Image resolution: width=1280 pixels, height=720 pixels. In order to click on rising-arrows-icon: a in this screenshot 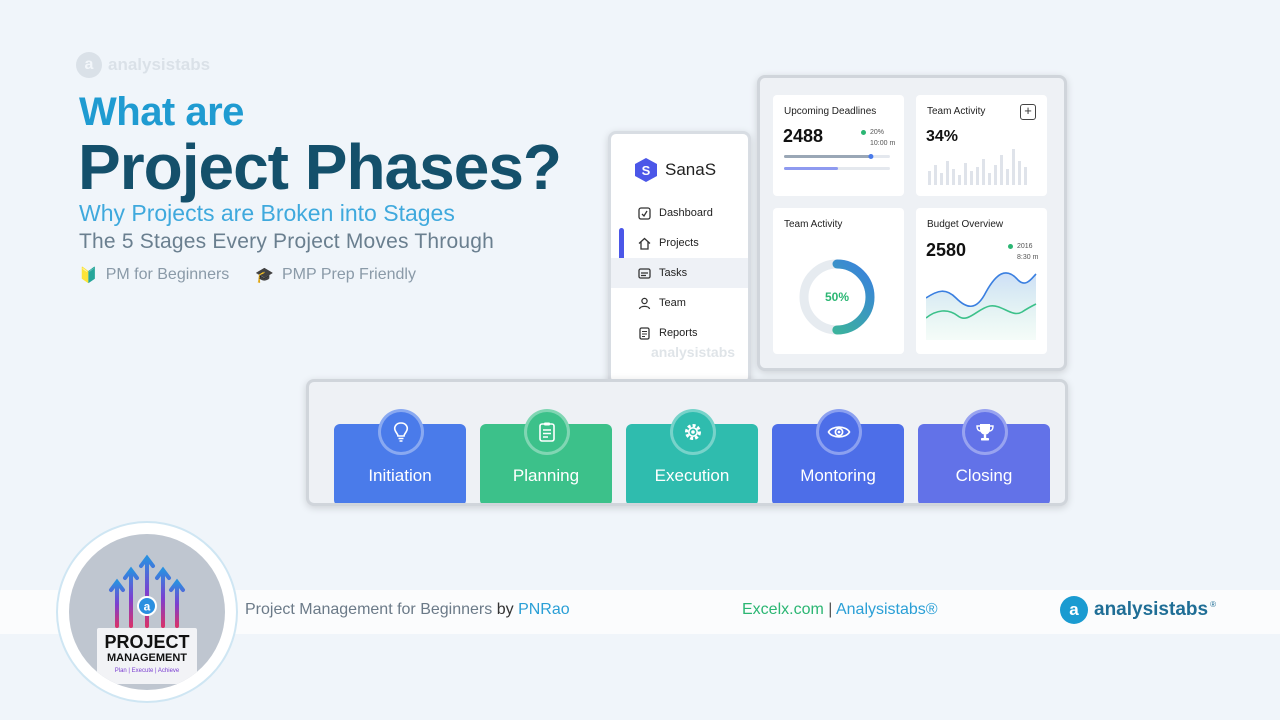, I will do `click(147, 591)`.